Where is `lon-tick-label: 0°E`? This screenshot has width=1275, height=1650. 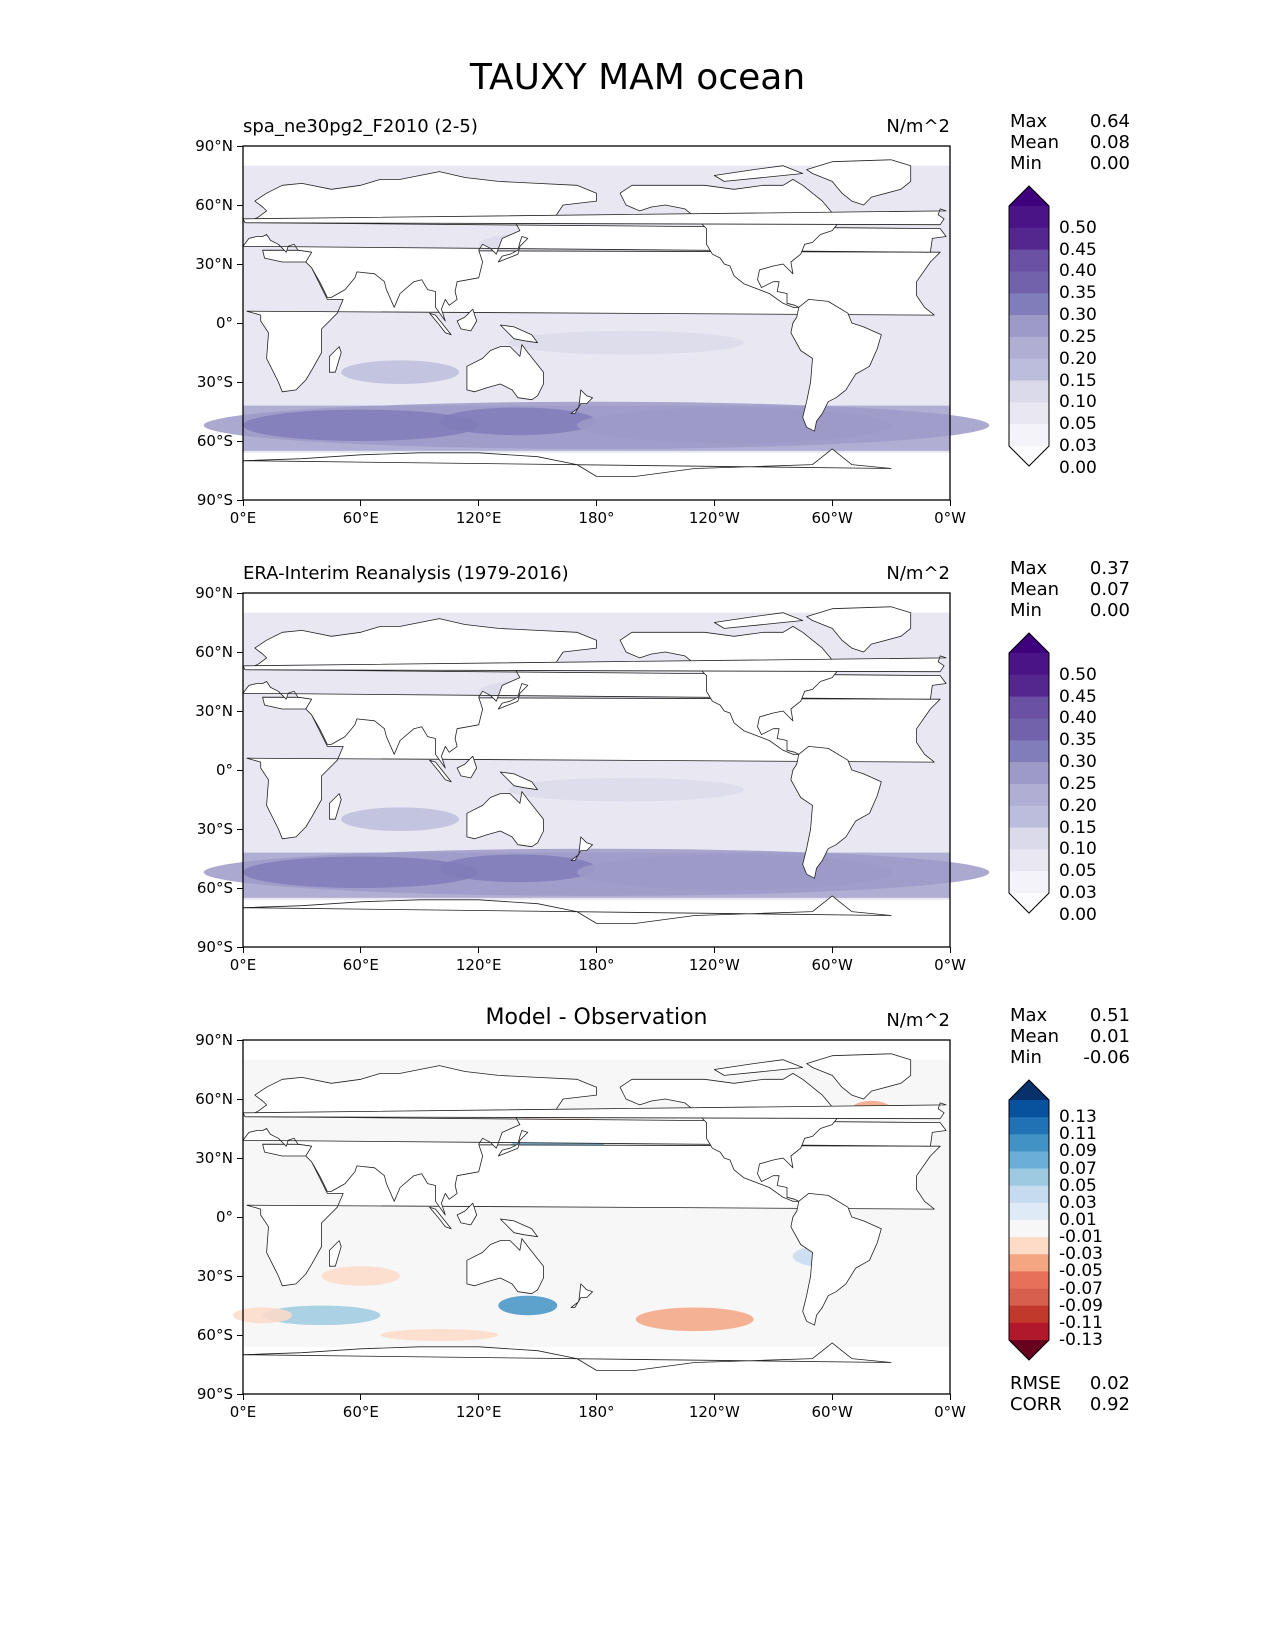
lon-tick-label: 0°E is located at coordinates (243, 965).